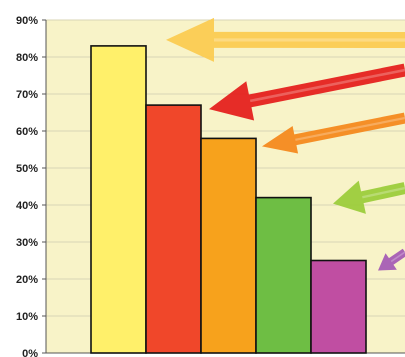  What do you see at coordinates (27, 280) in the screenshot?
I see `y-tick-label: 20%` at bounding box center [27, 280].